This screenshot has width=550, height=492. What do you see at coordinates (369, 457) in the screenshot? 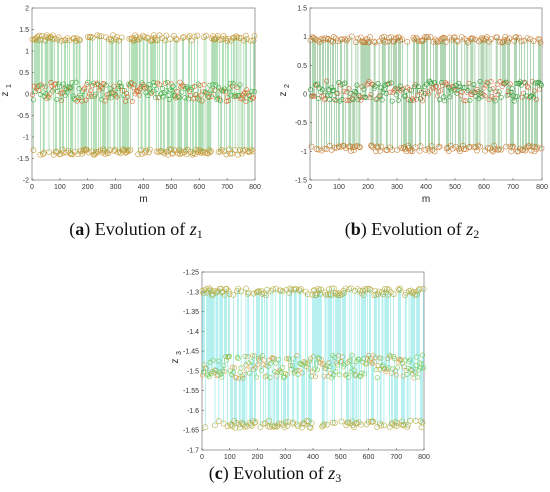
I see `x-tick-label: 600` at bounding box center [369, 457].